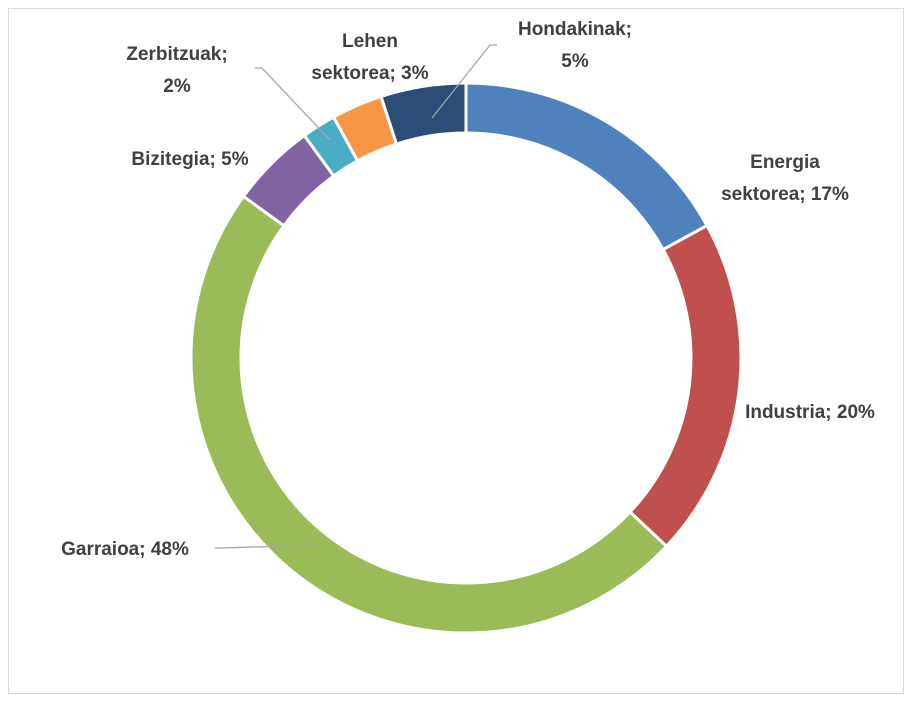 This screenshot has width=912, height=702. I want to click on data-label: sektorea; 17%, so click(785, 194).